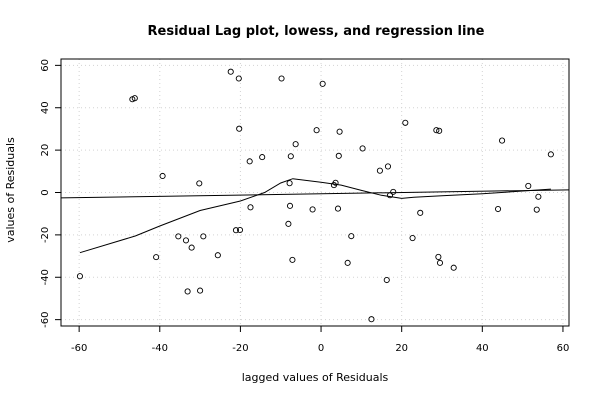  What do you see at coordinates (45, 192) in the screenshot?
I see `y-tick-label: 0` at bounding box center [45, 192].